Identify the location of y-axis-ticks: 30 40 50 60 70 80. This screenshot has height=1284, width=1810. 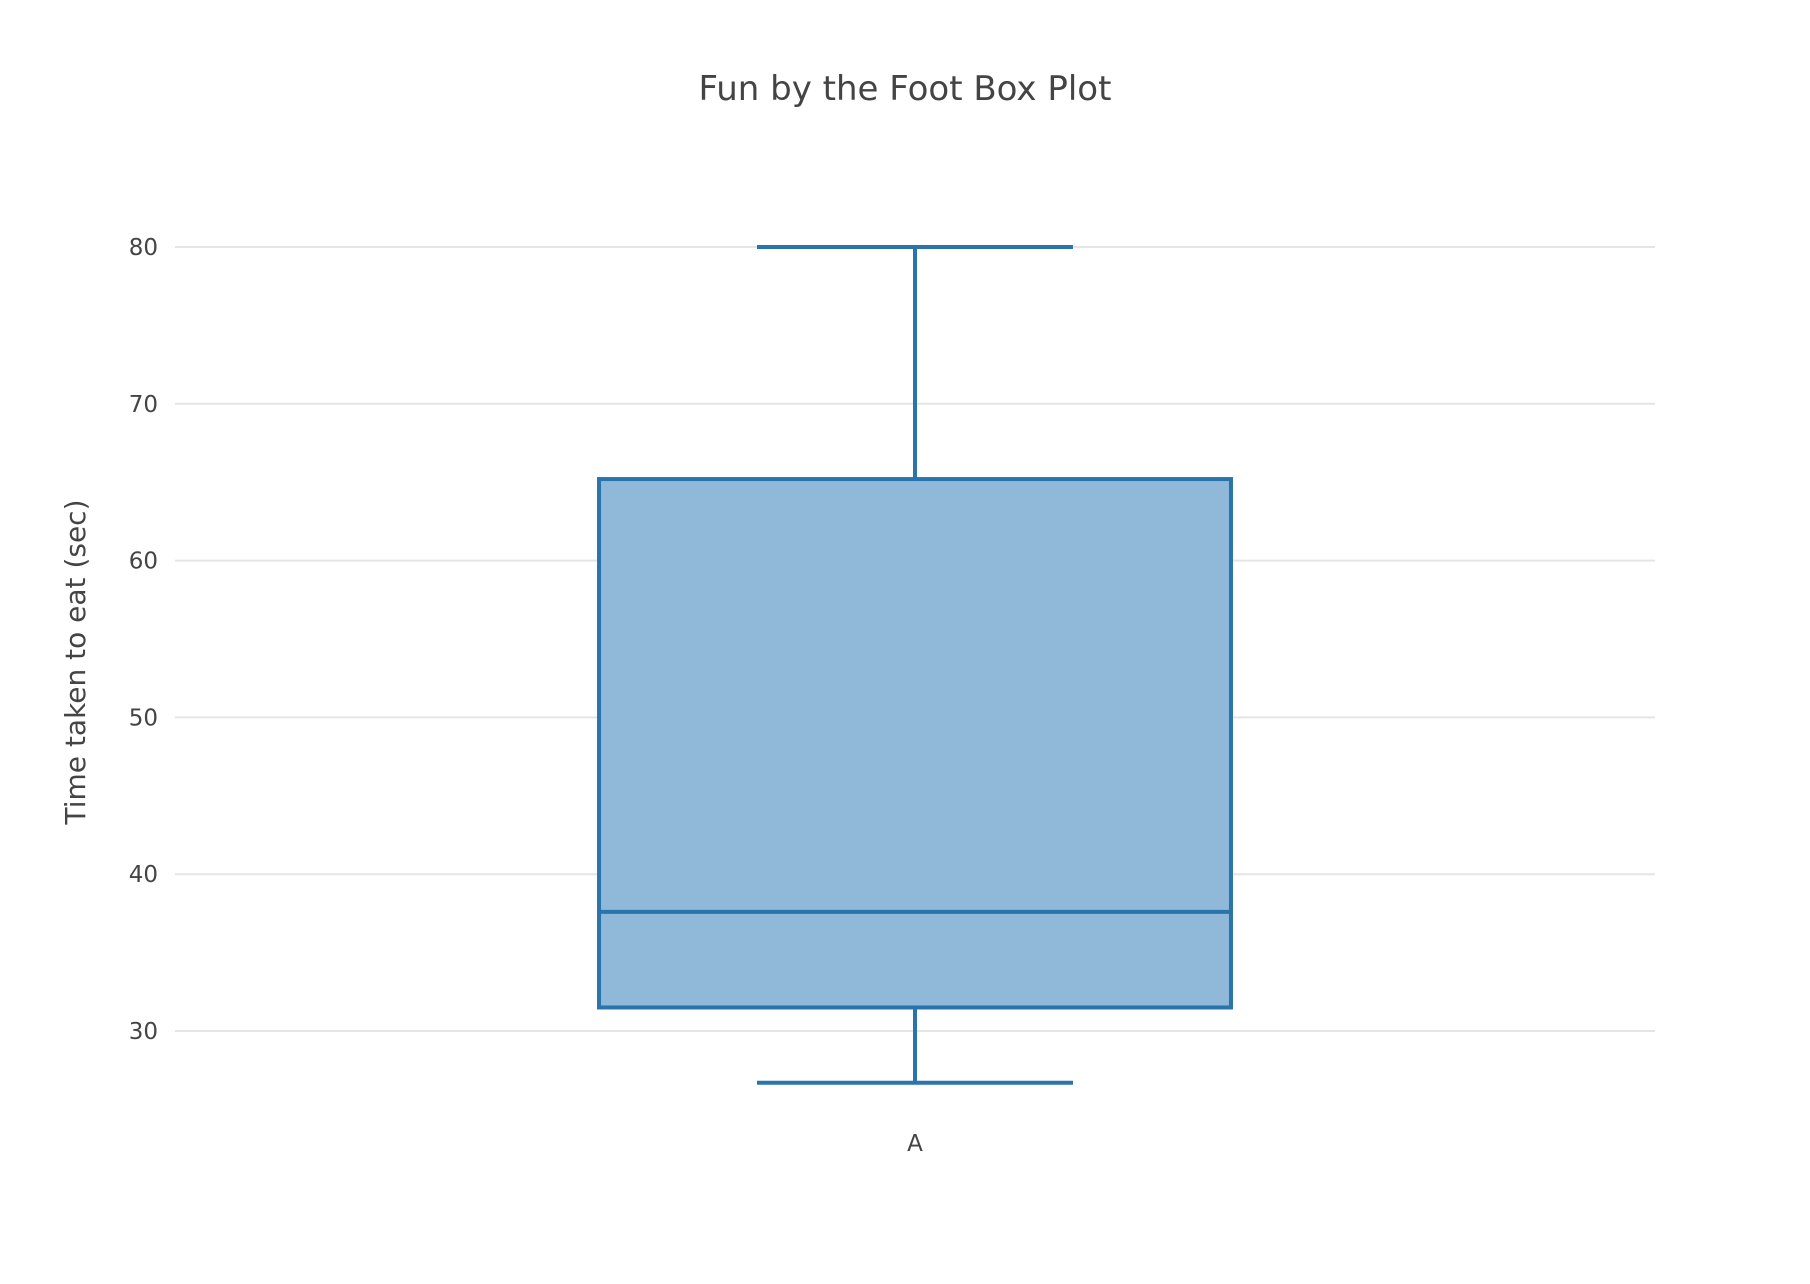
(143, 640).